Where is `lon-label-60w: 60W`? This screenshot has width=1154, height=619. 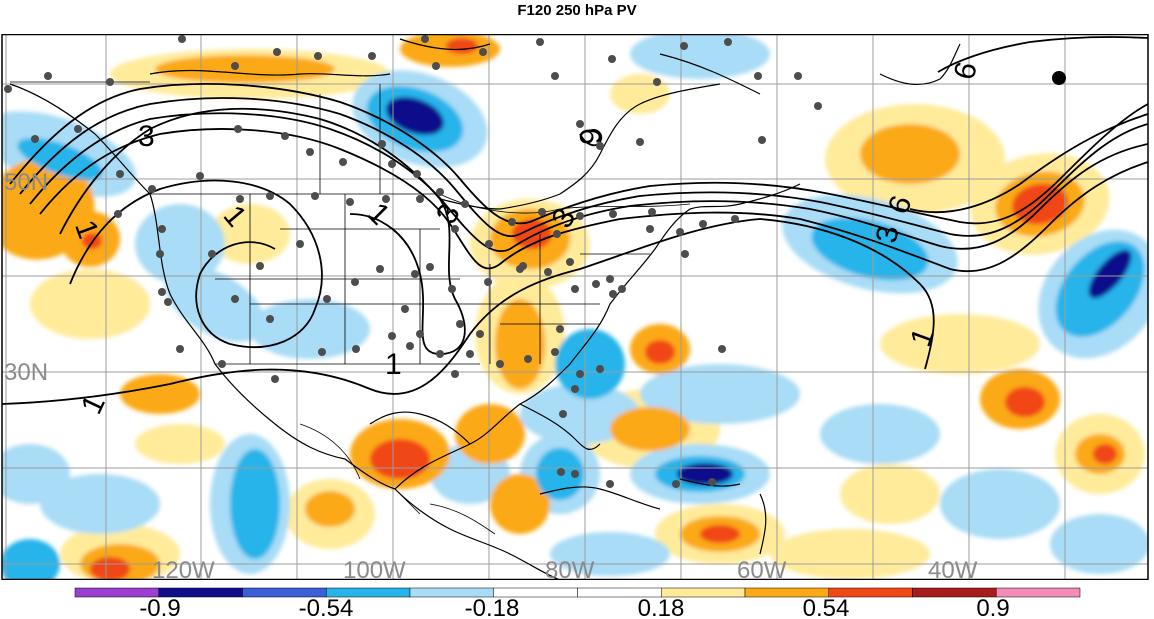
lon-label-60w: 60W is located at coordinates (762, 568).